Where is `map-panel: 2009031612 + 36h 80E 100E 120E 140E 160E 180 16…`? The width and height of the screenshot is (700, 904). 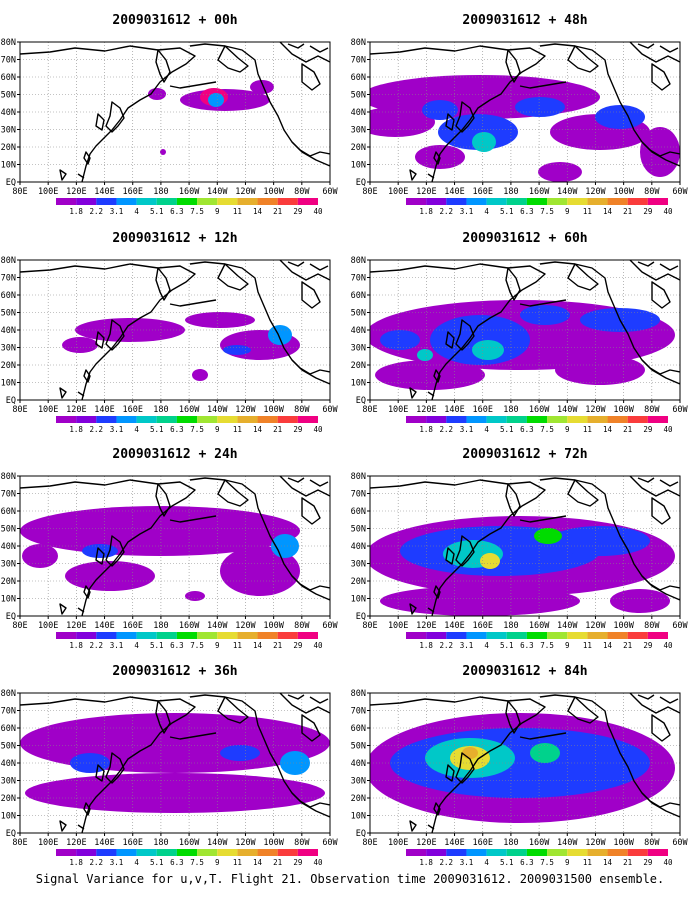 map-panel: 2009031612 + 36h 80E 100E 120E 140E 160E 180 16… is located at coordinates (170, 765).